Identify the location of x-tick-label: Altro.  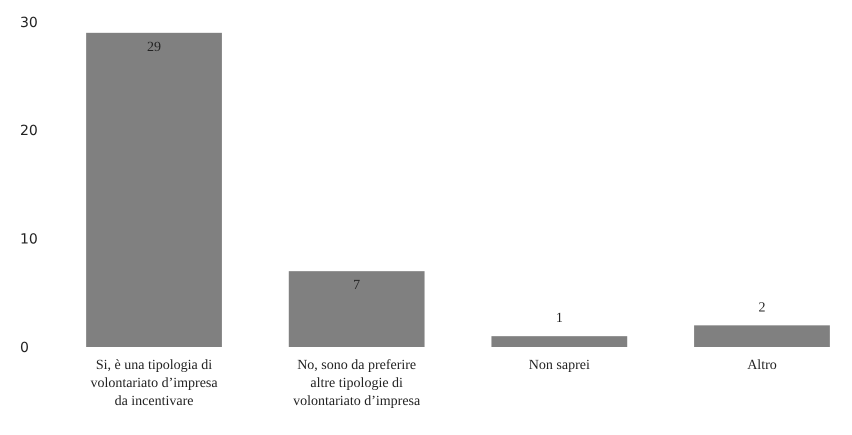
(762, 365).